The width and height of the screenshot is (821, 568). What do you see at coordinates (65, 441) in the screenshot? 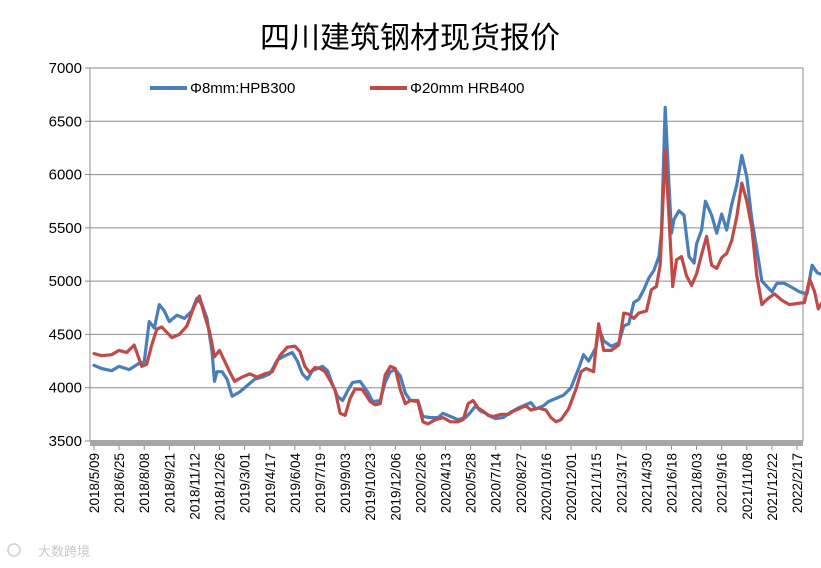
I see `y-tick-label: 3500` at bounding box center [65, 441].